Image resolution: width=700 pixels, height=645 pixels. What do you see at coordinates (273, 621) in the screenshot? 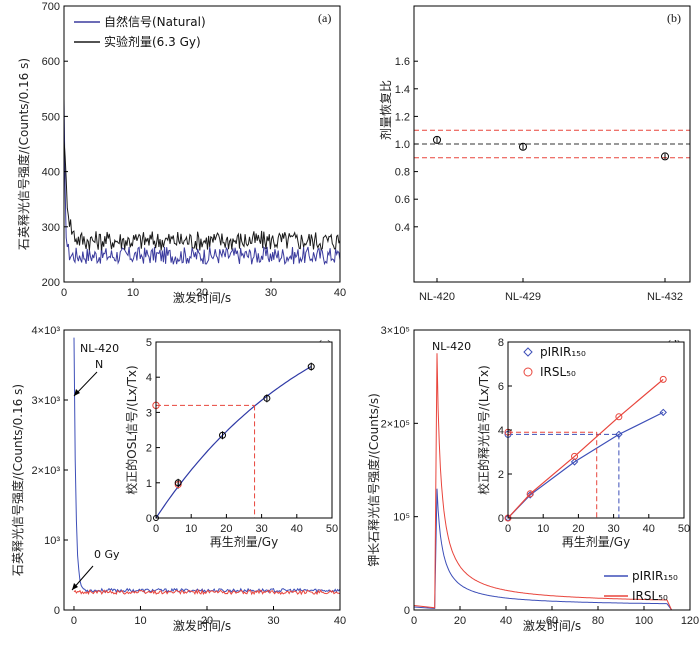
I see `x-tick-c-label: 30` at bounding box center [273, 621].